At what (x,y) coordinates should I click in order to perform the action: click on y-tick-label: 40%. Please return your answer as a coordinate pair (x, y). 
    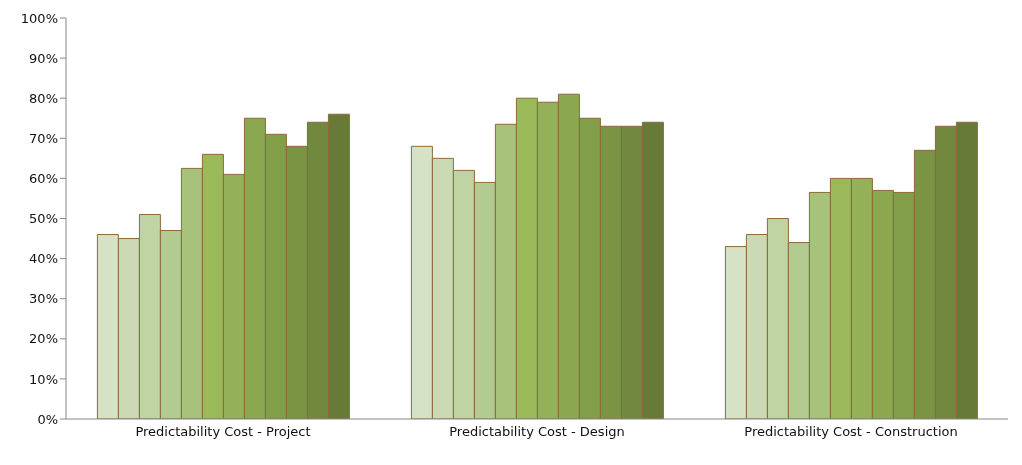
    Looking at the image, I should click on (43, 259).